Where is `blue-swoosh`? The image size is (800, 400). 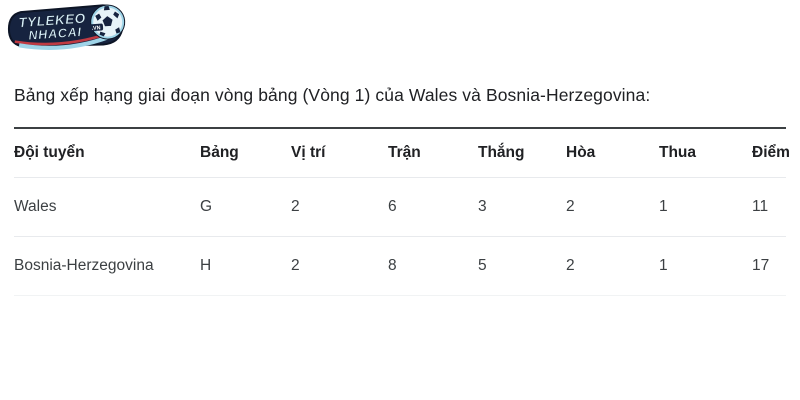 blue-swoosh is located at coordinates (64, 42).